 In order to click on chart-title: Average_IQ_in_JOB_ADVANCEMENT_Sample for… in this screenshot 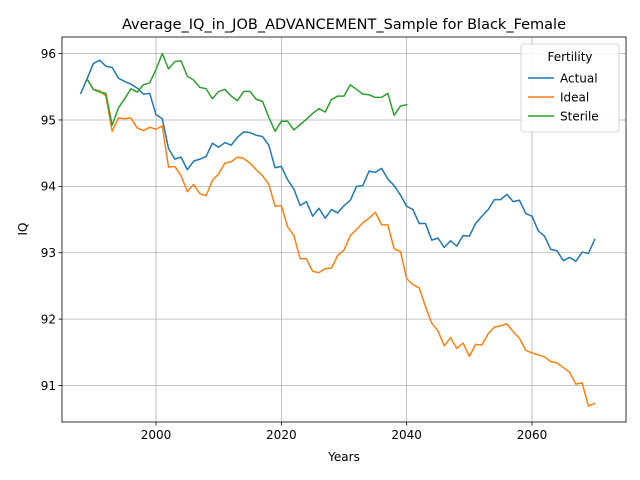, I will do `click(344, 25)`.